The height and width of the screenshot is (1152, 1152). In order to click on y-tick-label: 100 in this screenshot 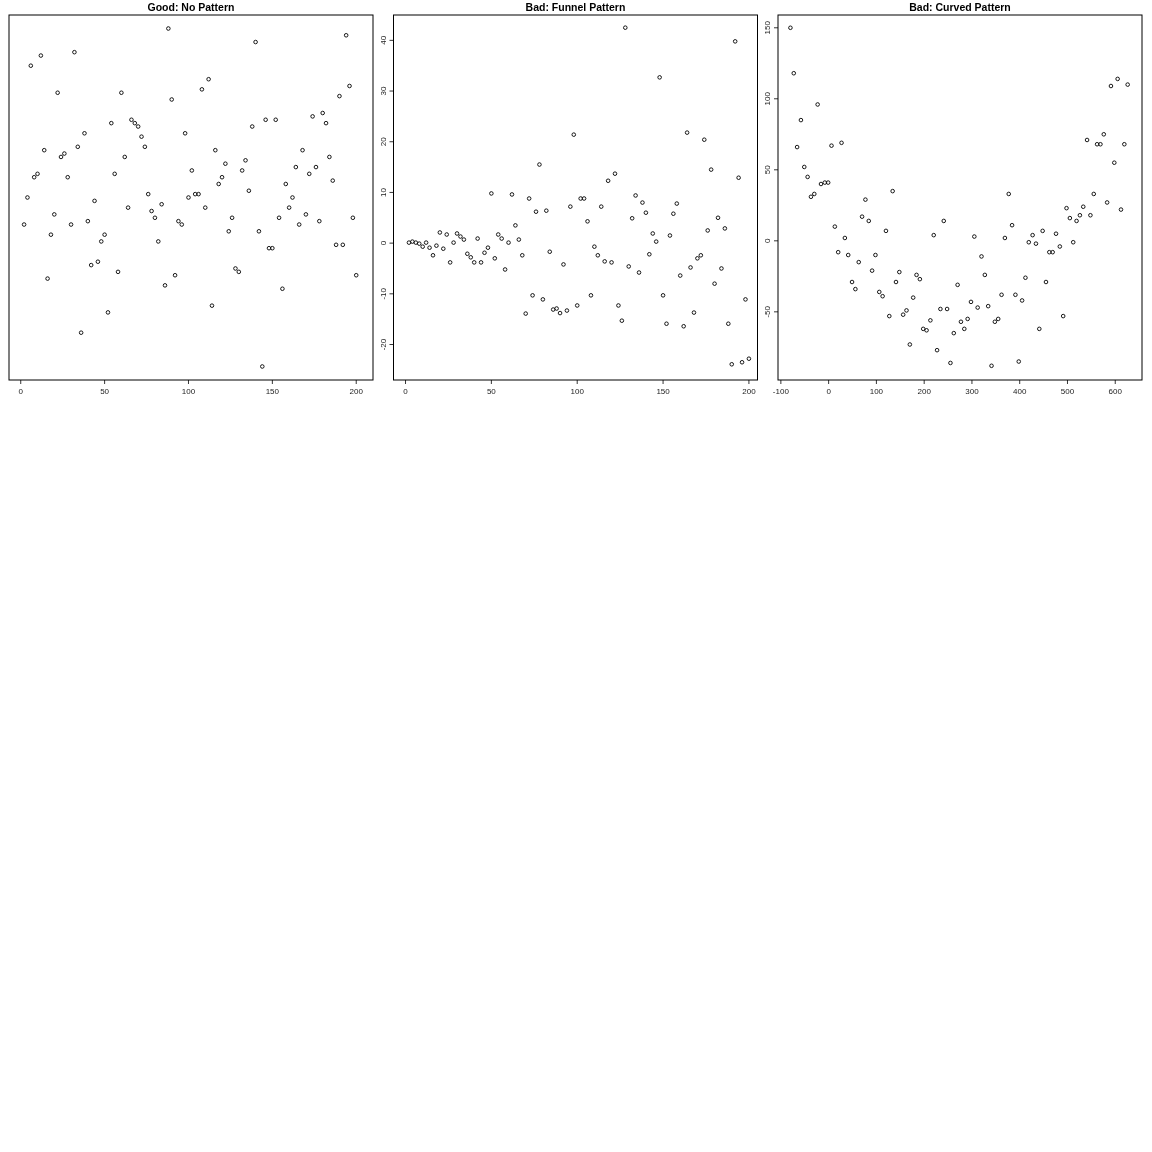, I will do `click(767, 98)`.